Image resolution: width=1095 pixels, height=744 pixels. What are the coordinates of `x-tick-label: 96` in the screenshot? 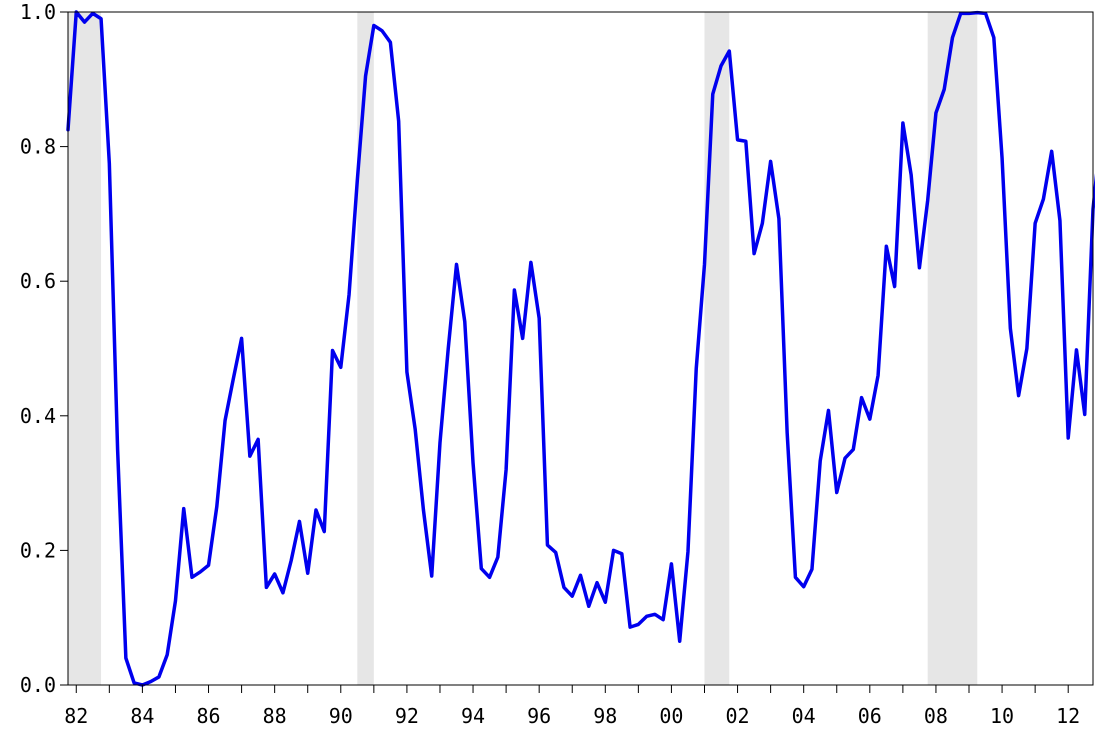 It's located at (539, 716).